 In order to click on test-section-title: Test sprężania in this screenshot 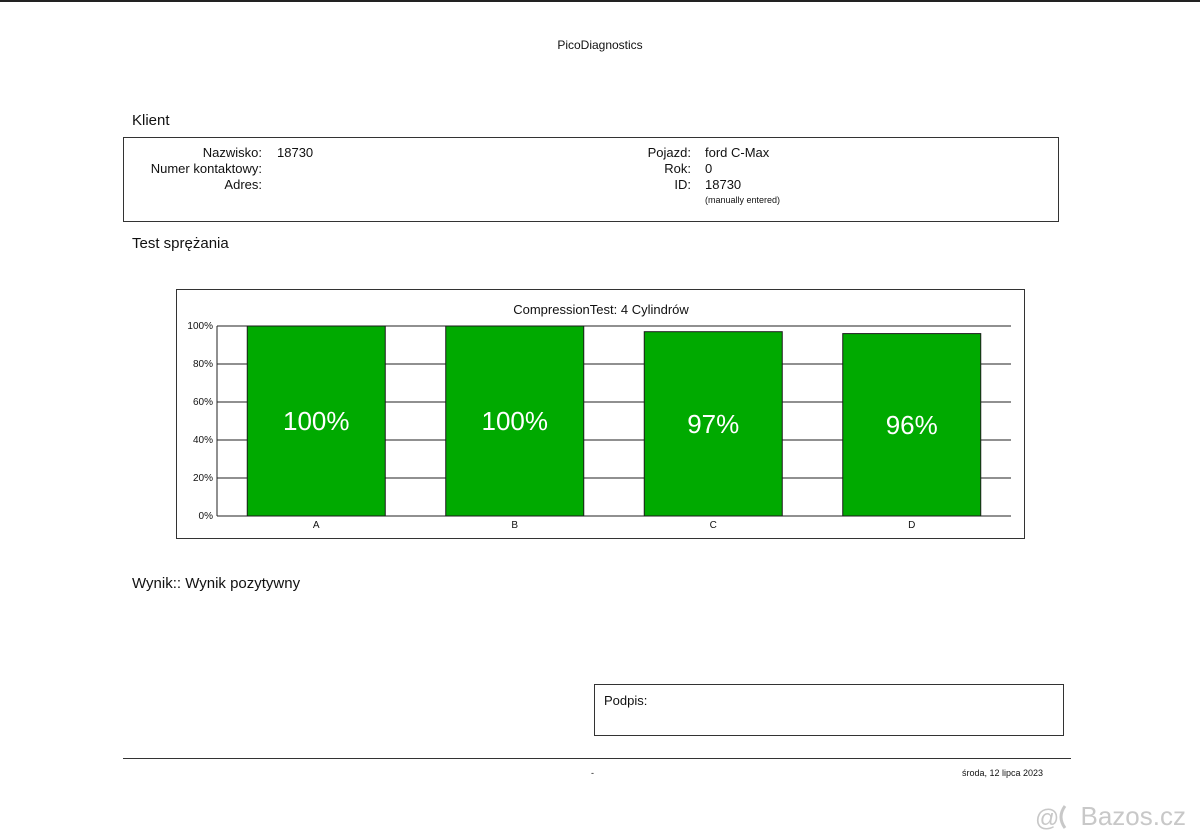, I will do `click(180, 243)`.